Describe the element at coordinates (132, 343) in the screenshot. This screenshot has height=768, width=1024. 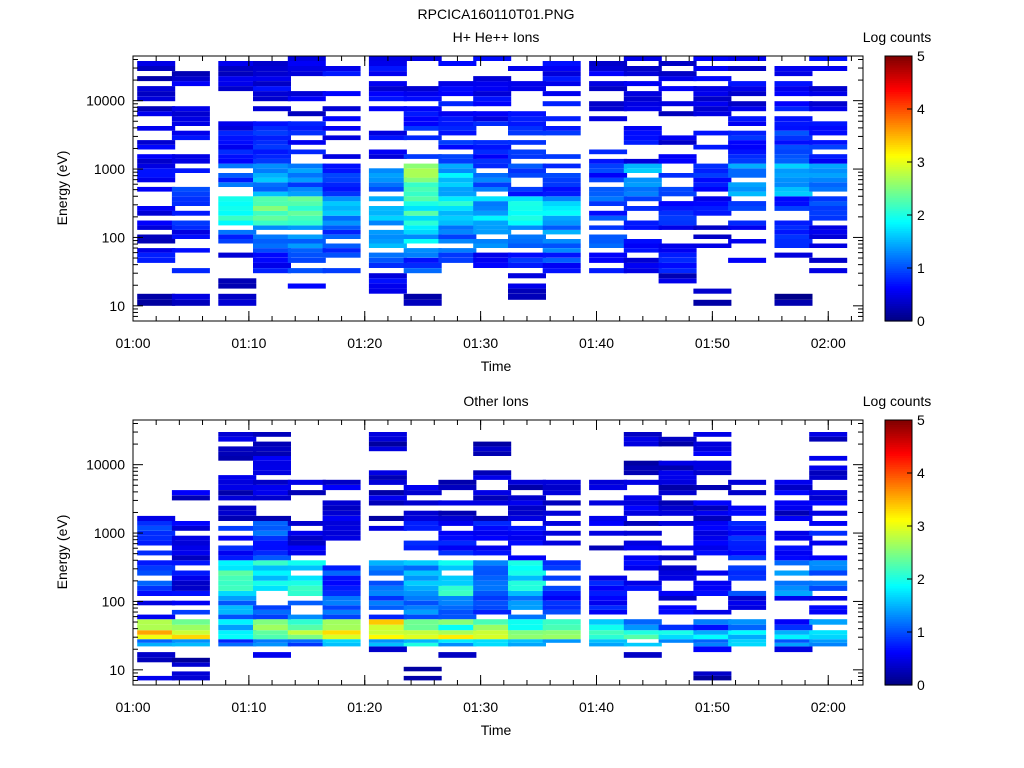
I see `x-tick-label: 01:00` at that location.